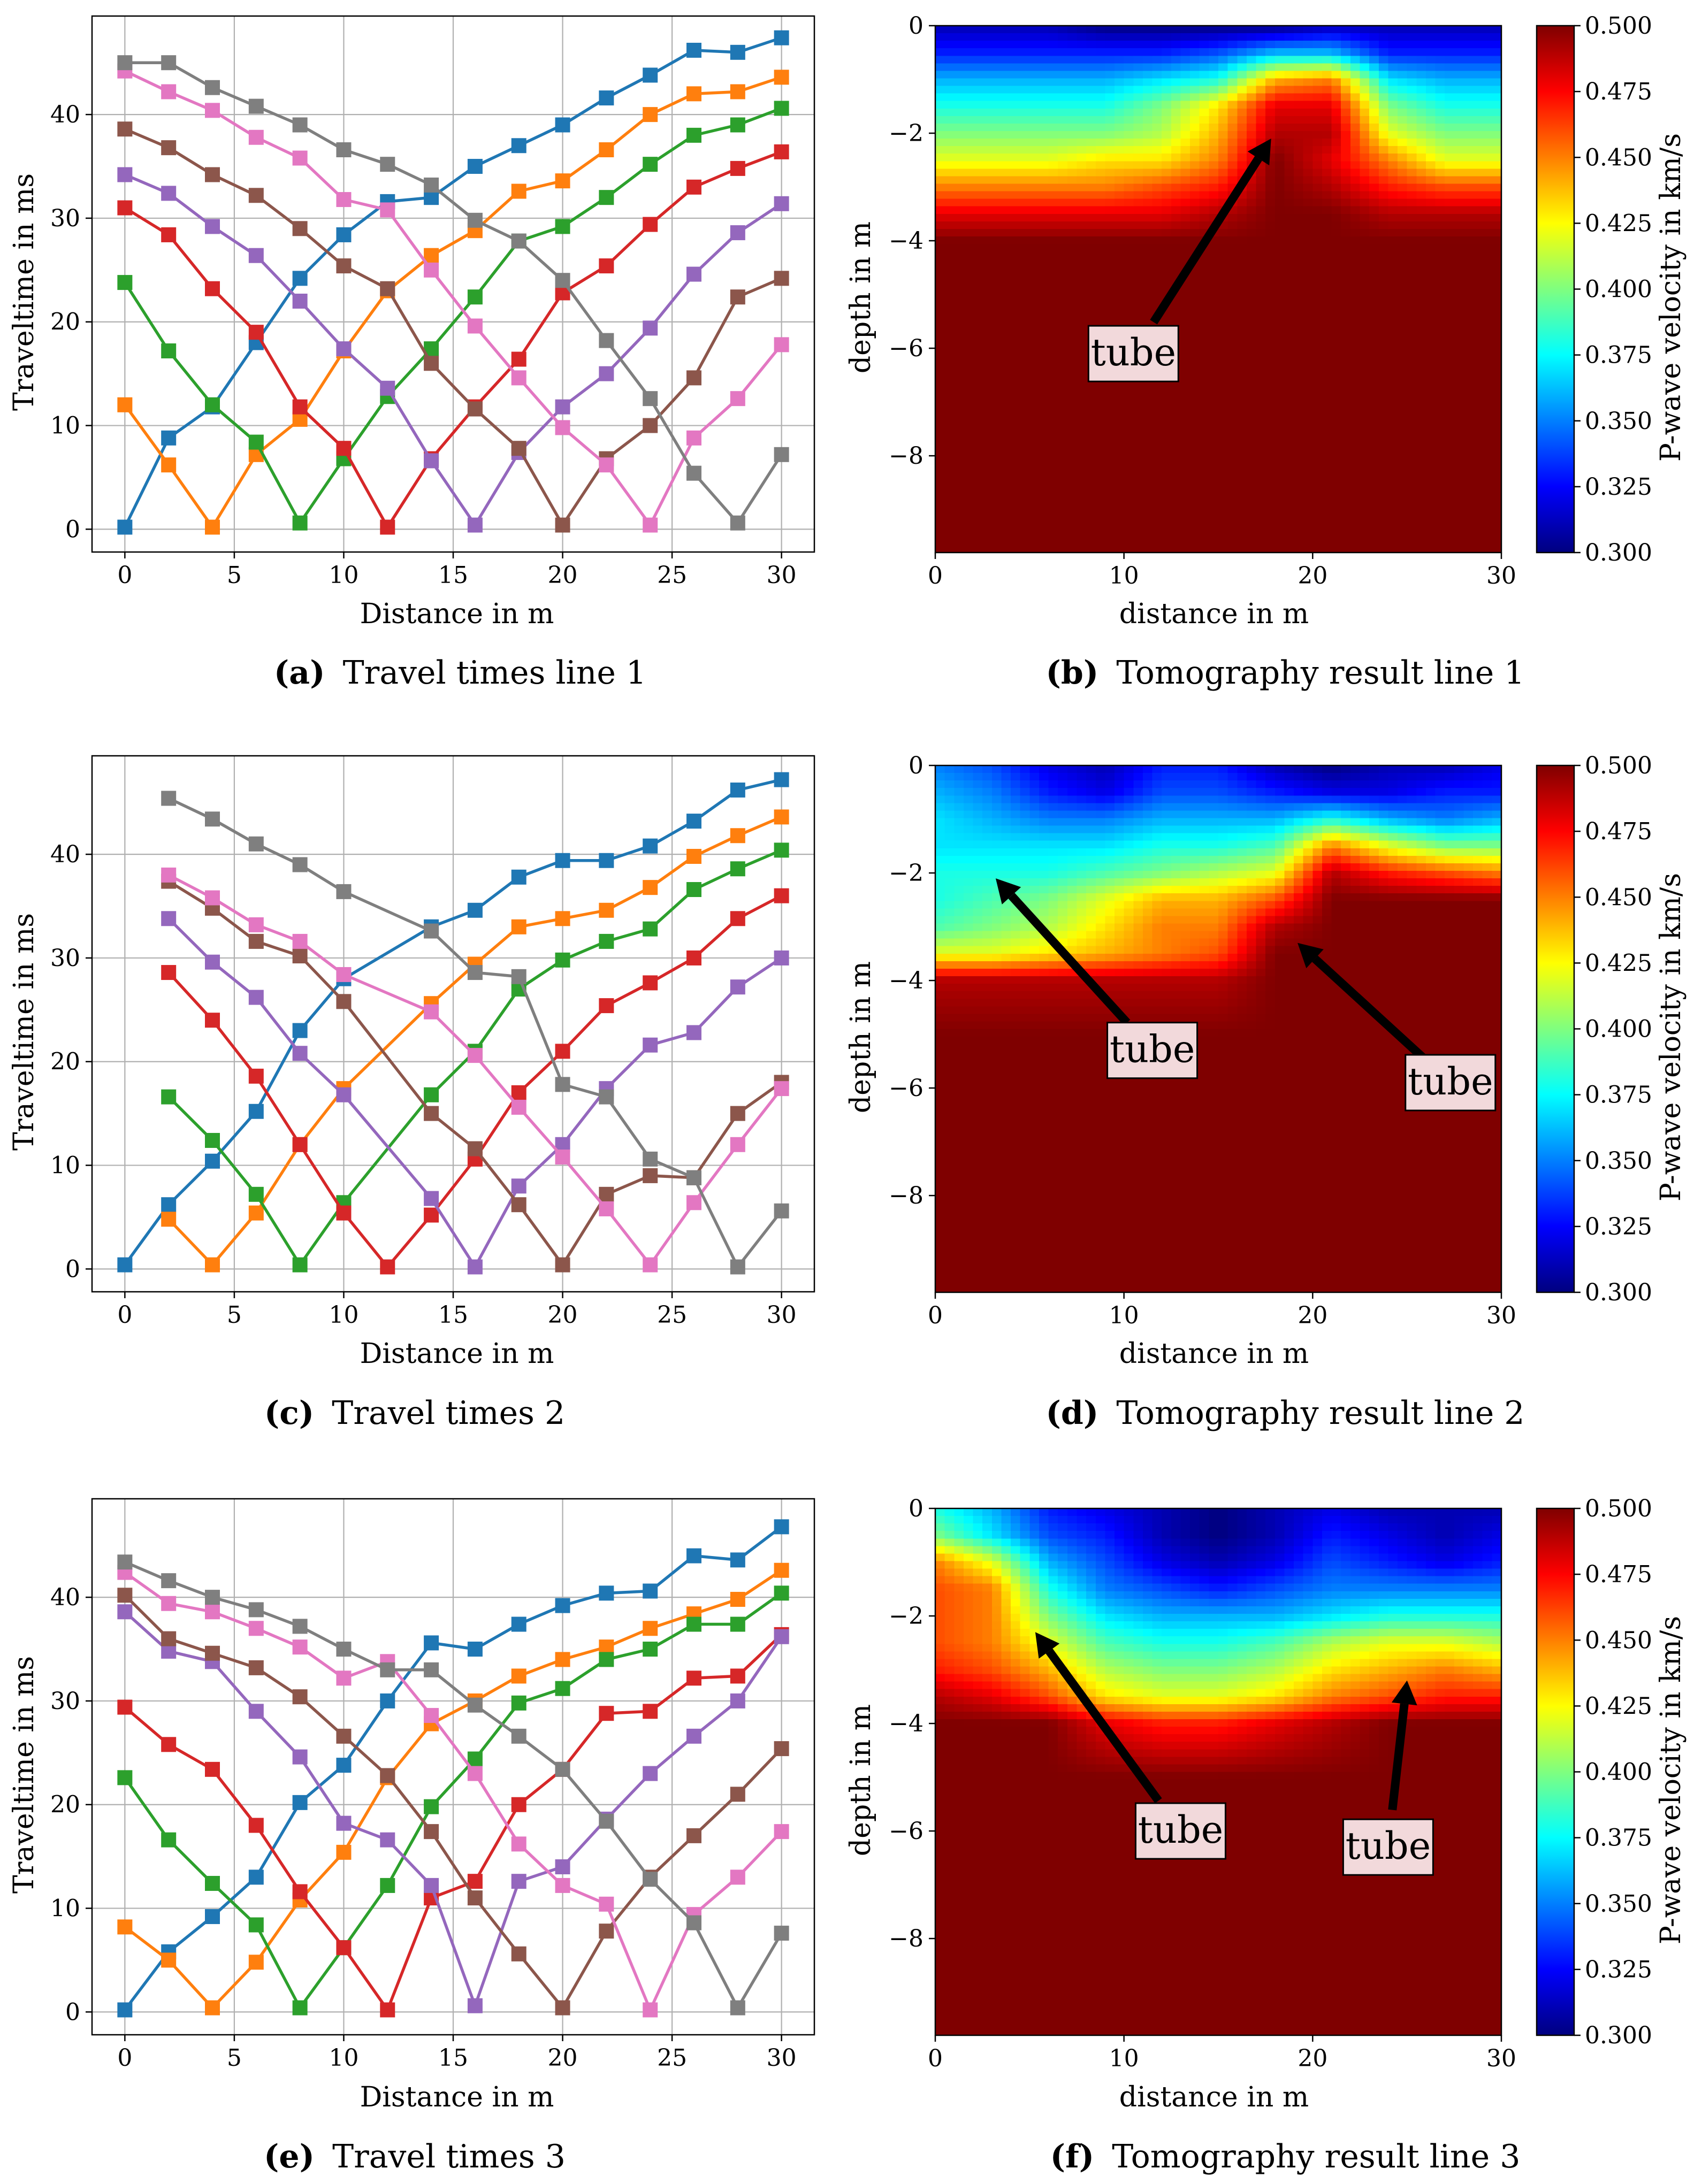 Image resolution: width=1702 pixels, height=2184 pixels. What do you see at coordinates (916, 26) in the screenshot?
I see `y-tick-label: 0` at bounding box center [916, 26].